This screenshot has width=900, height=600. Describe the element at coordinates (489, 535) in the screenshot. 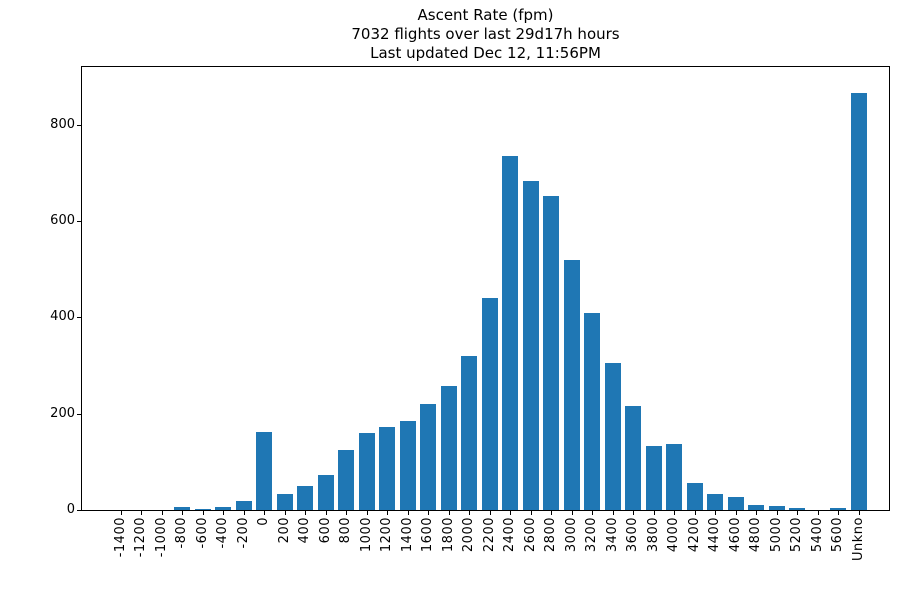

I see `x-tick-label: 2200` at that location.